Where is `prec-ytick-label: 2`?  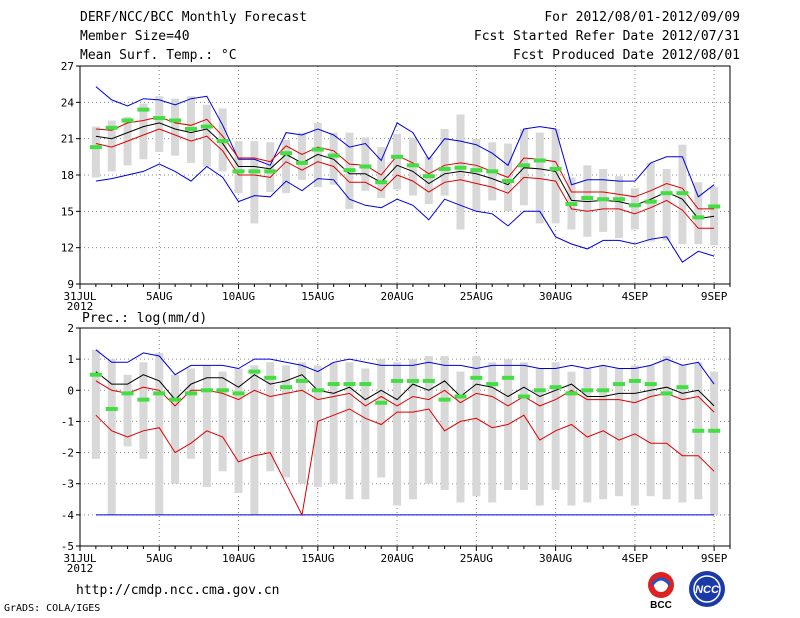
prec-ytick-label: 2 is located at coordinates (70, 328).